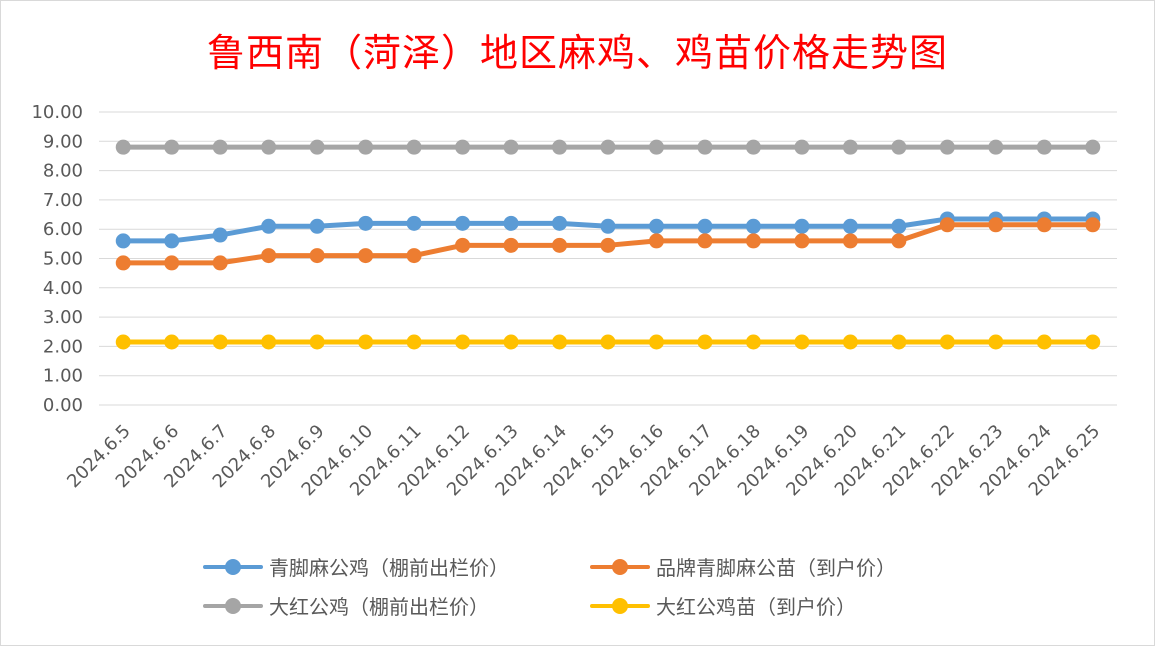 This screenshot has height=646, width=1155. What do you see at coordinates (63, 346) in the screenshot?
I see `y-tick-label: 2.00` at bounding box center [63, 346].